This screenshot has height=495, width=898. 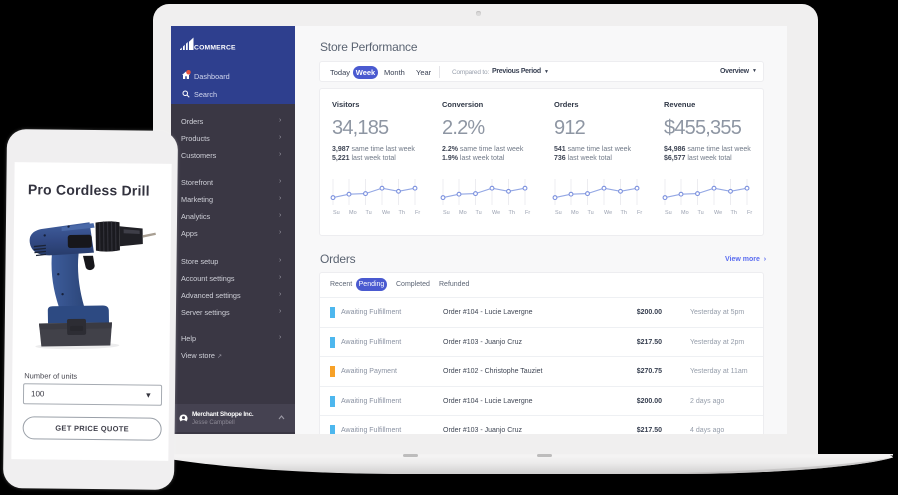 What do you see at coordinates (215, 48) in the screenshot?
I see `svg-text: COMMERCE` at bounding box center [215, 48].